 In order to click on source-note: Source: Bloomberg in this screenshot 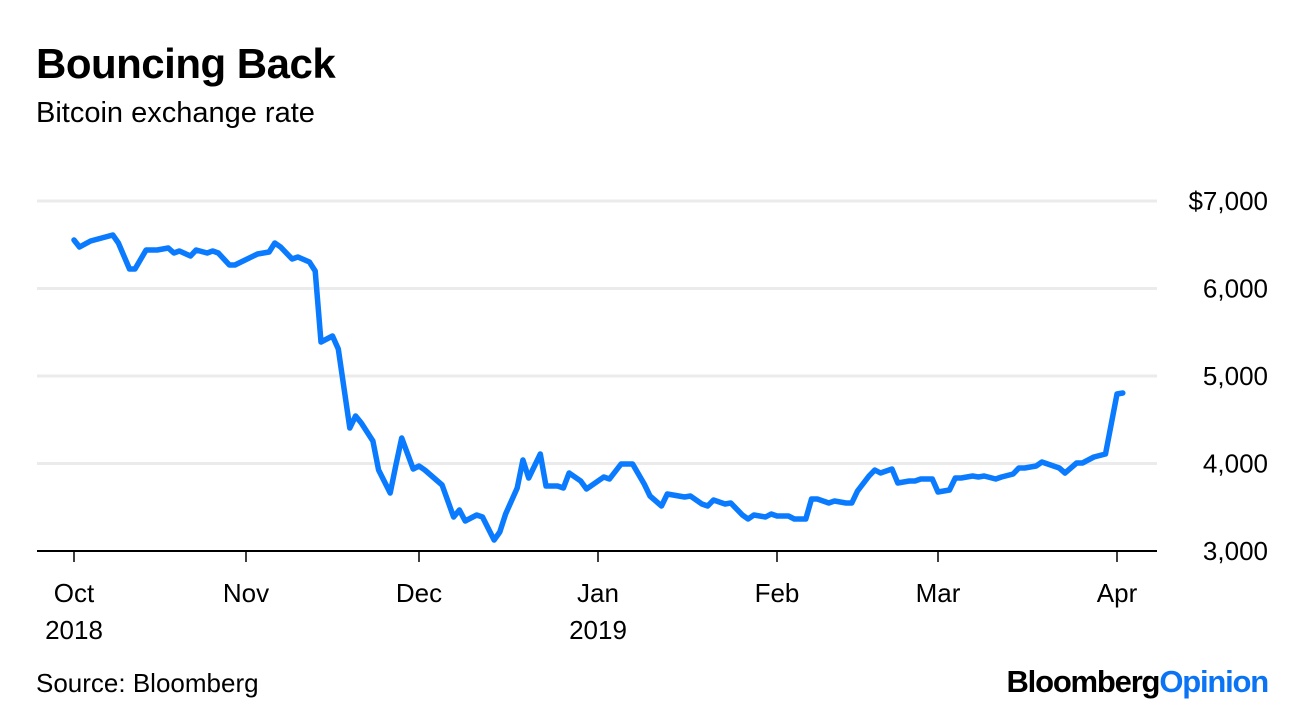, I will do `click(147, 683)`.